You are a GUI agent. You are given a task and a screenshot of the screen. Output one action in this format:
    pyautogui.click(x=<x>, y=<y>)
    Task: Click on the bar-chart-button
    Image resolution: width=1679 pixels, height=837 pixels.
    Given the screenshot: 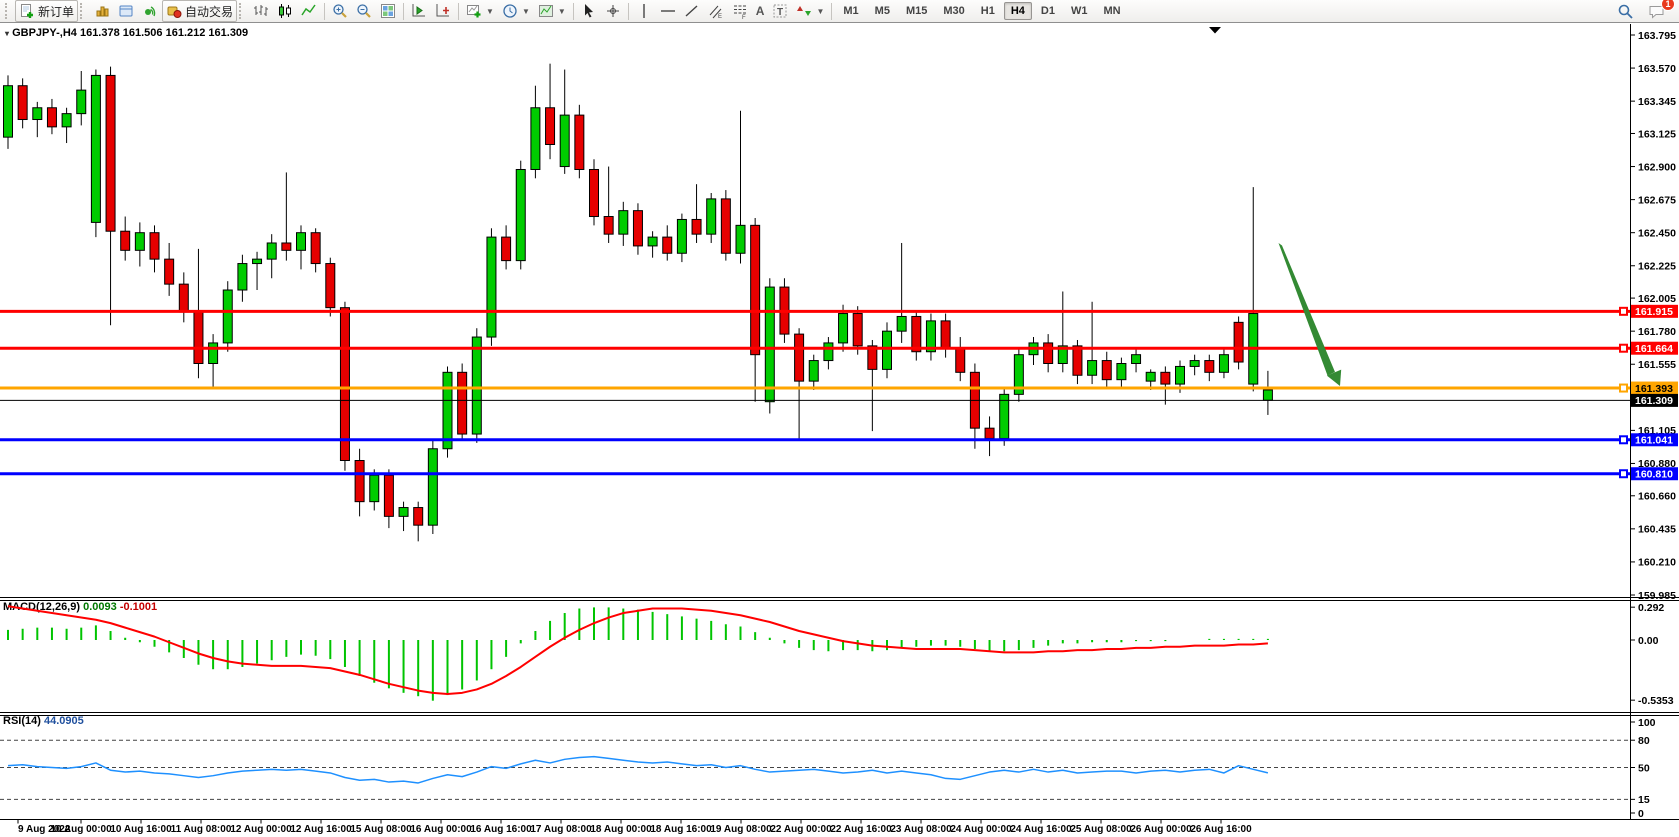 What is the action you would take?
    pyautogui.click(x=261, y=11)
    